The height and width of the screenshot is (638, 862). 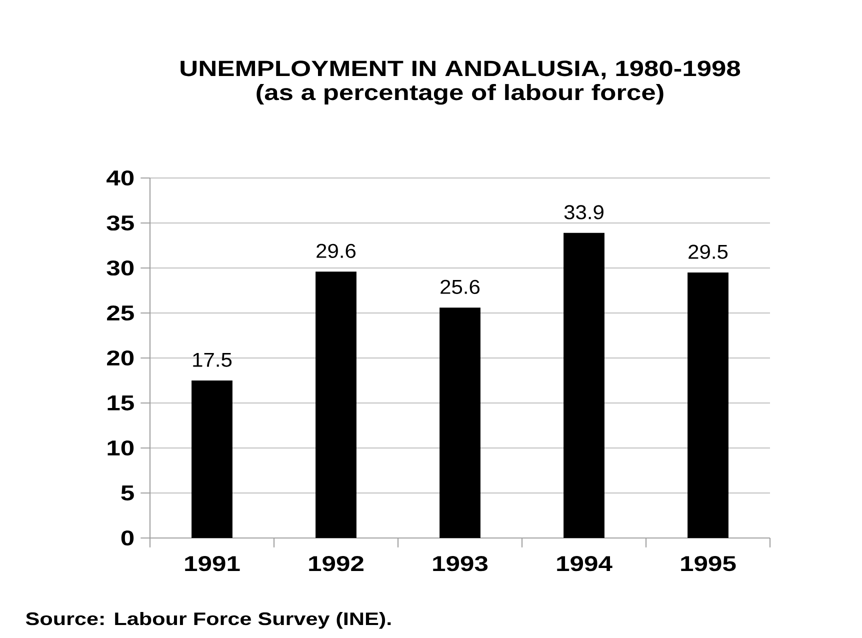 What do you see at coordinates (121, 448) in the screenshot?
I see `y-tick-label: 10` at bounding box center [121, 448].